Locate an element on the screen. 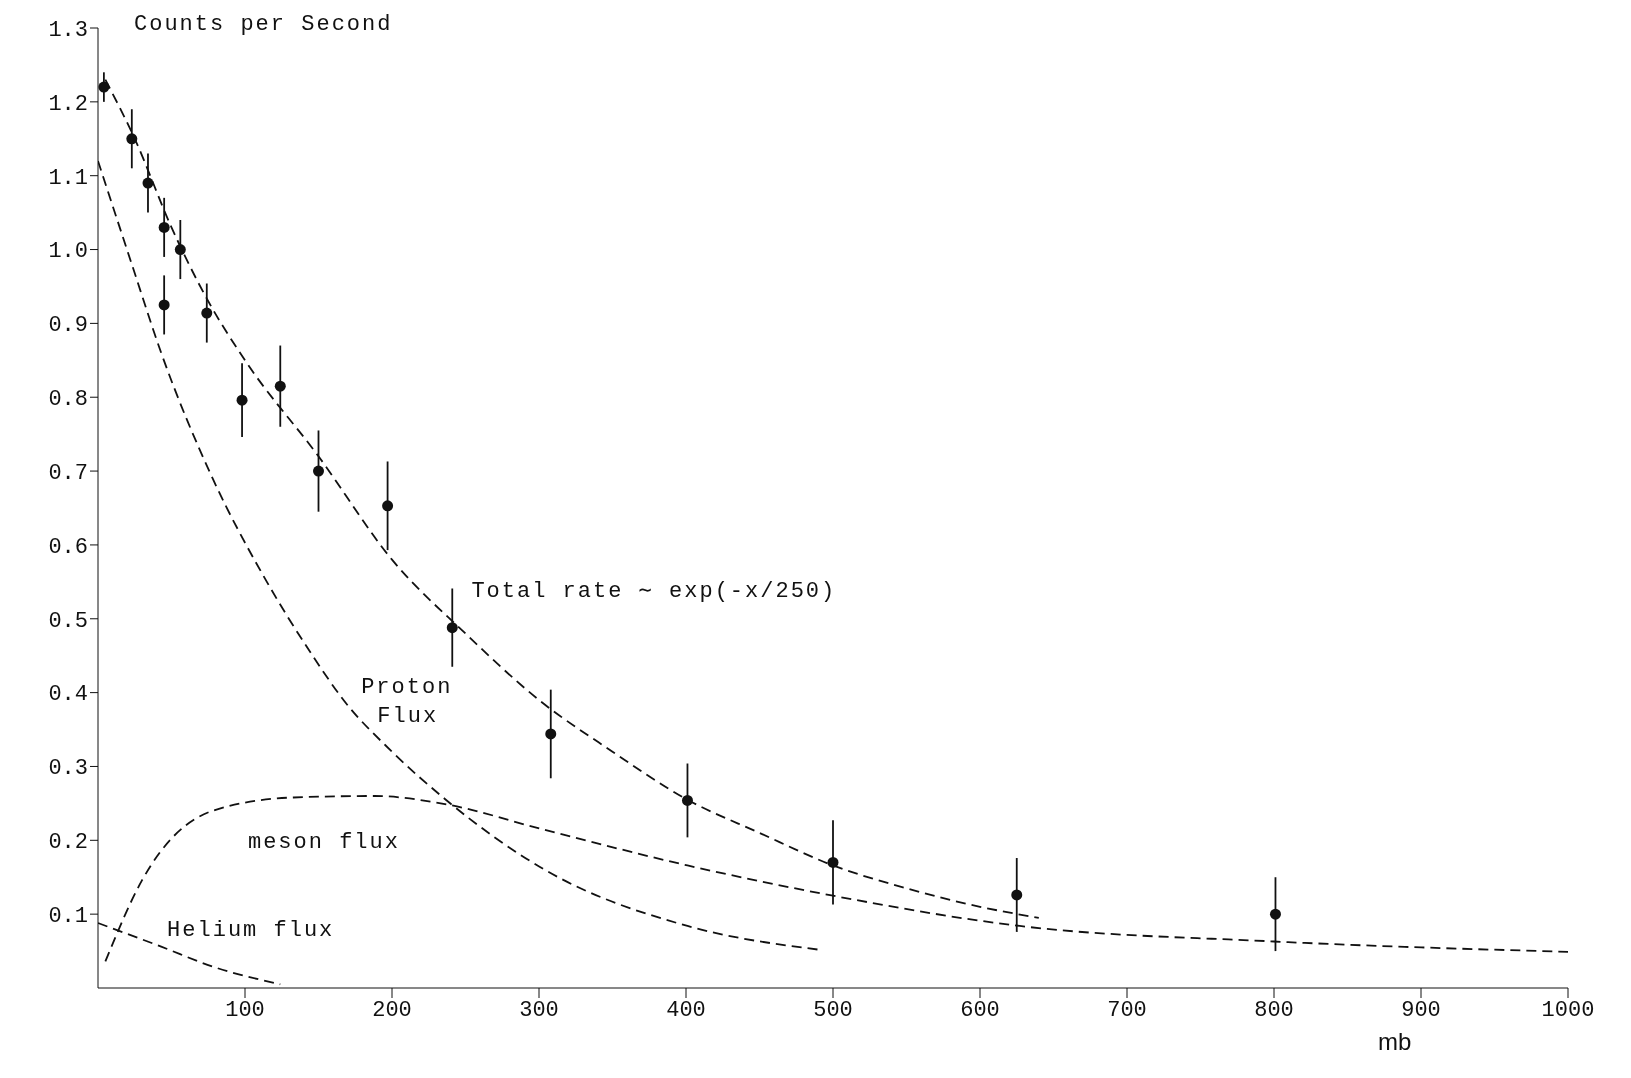 This screenshot has width=1631, height=1078. y-tick-label: 0.8 is located at coordinates (68, 400).